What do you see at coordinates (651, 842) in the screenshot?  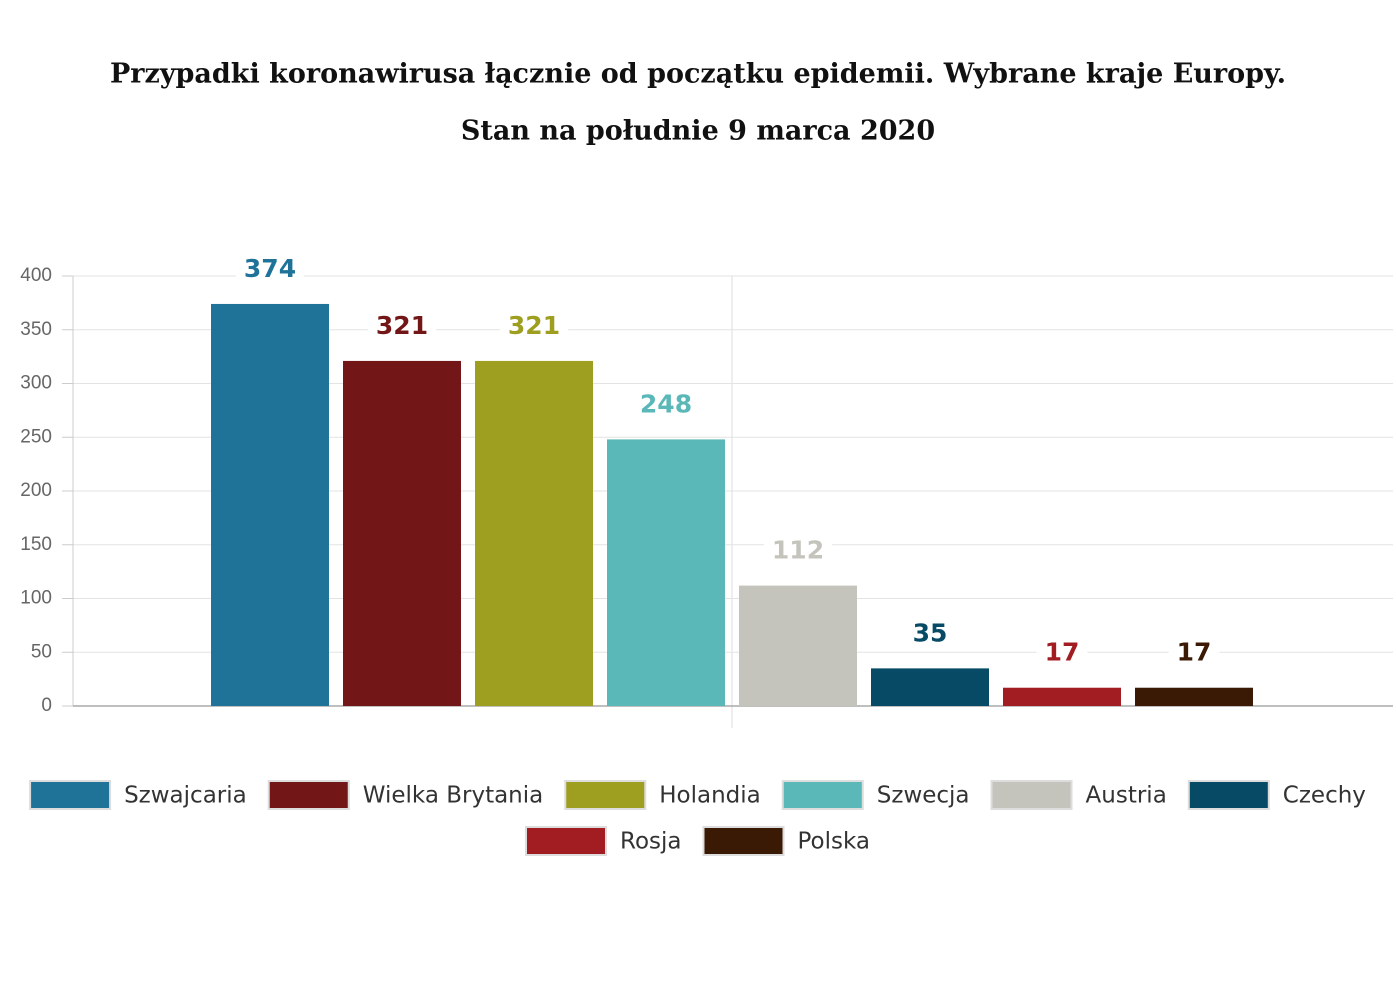 I see `legend-label: Rosja` at bounding box center [651, 842].